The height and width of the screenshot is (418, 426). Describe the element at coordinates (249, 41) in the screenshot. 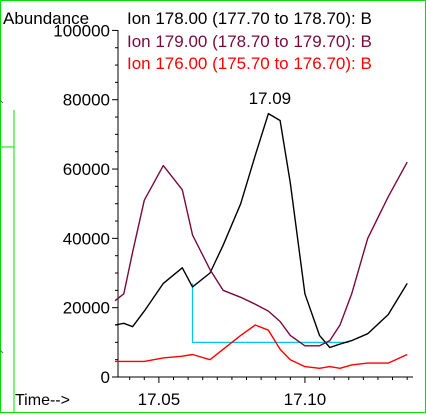

I see `legend-entry-ion-179: Ion 179.00 (178.70 to 179.70): B` at that location.